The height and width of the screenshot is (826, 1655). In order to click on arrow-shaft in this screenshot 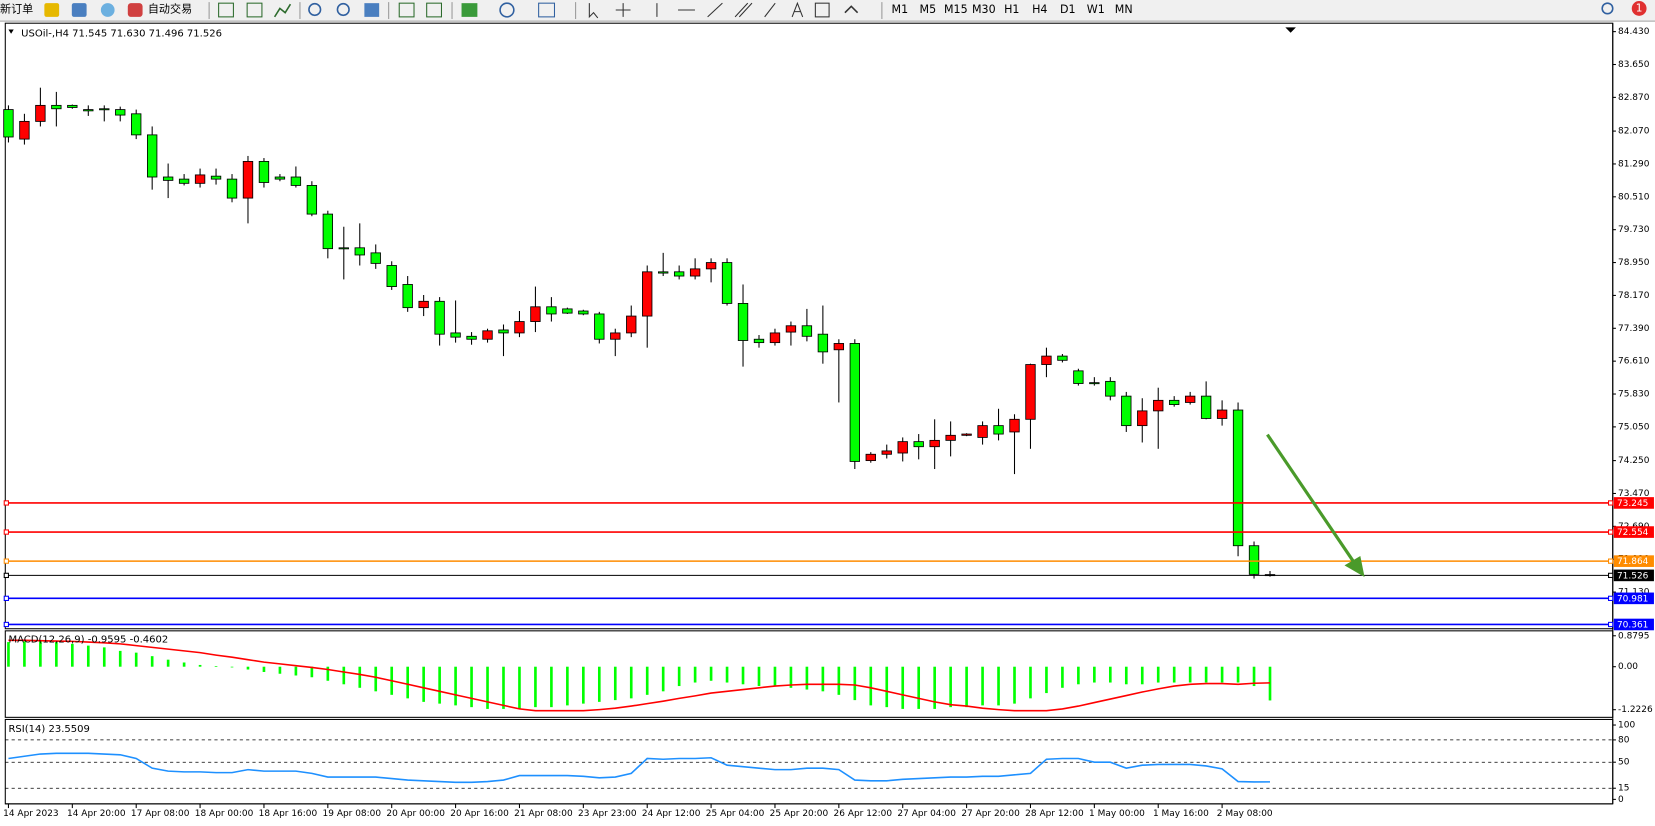, I will do `click(1312, 500)`.